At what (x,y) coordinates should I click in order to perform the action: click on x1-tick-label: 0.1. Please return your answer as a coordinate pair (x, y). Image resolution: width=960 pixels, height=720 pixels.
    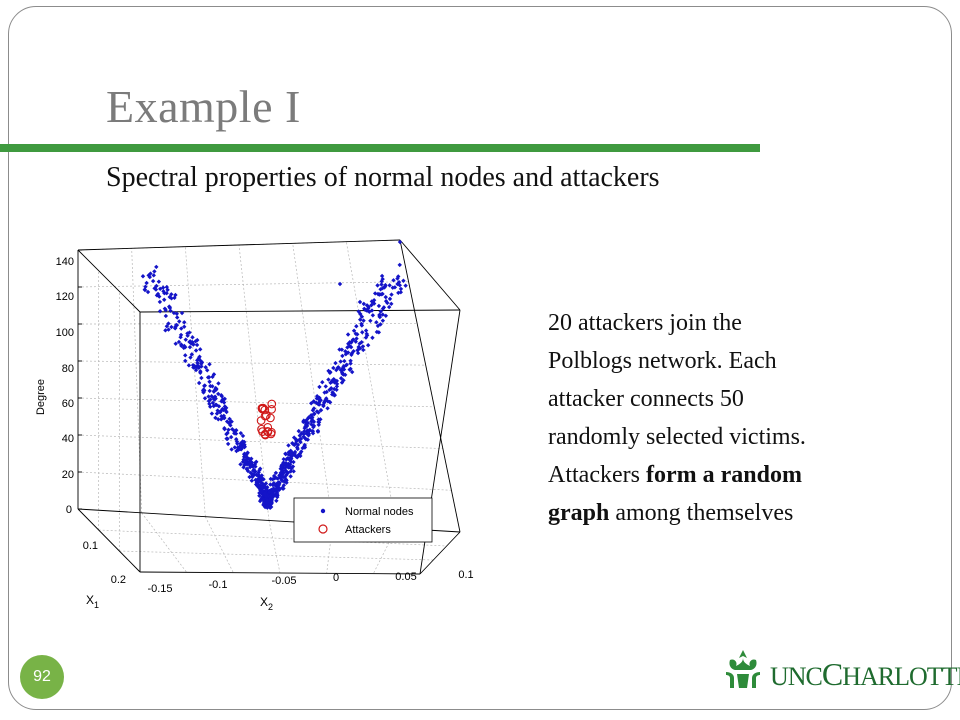
    Looking at the image, I should click on (90, 546).